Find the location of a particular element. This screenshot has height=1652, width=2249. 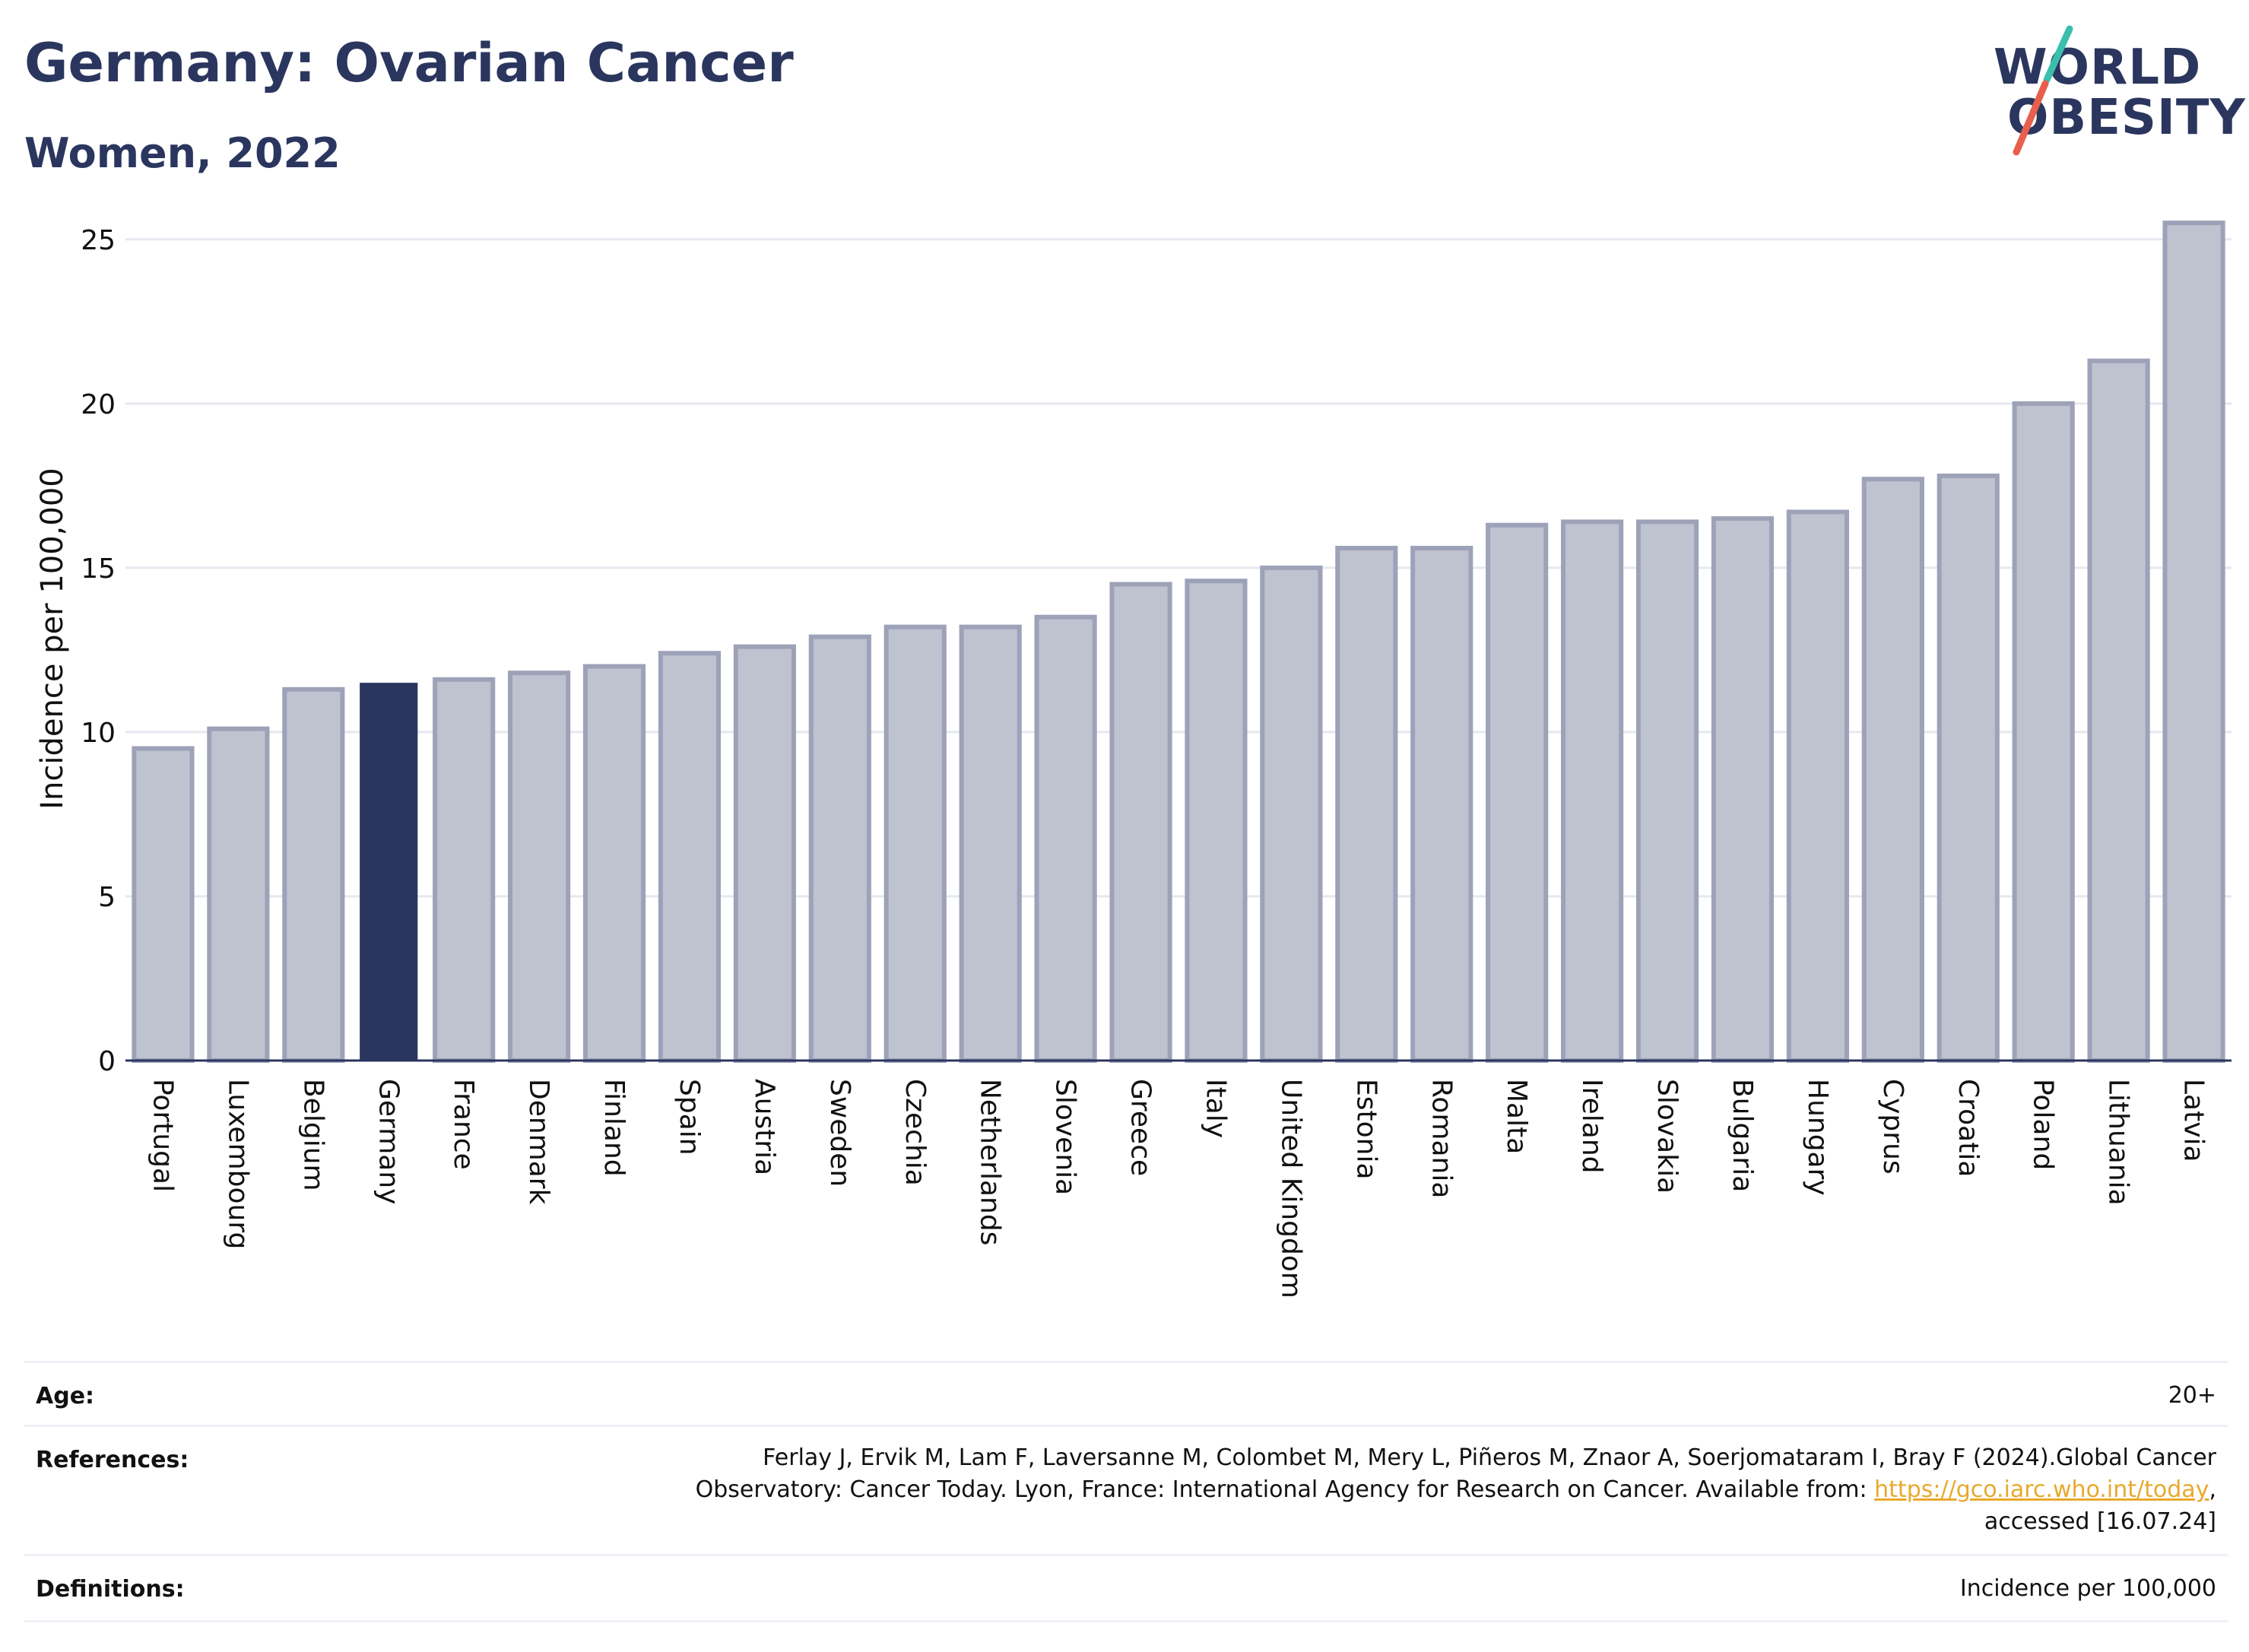

x-tick-label: Netherlands is located at coordinates (990, 1162).